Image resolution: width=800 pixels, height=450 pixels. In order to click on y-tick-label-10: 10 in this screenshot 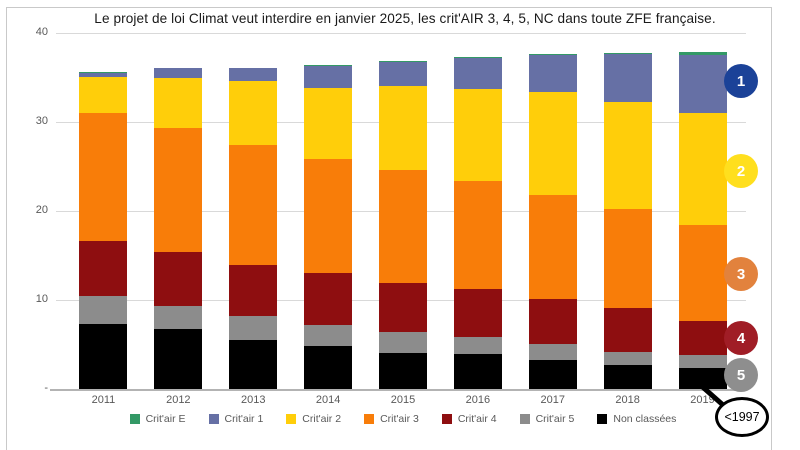, I will do `click(41, 299)`.